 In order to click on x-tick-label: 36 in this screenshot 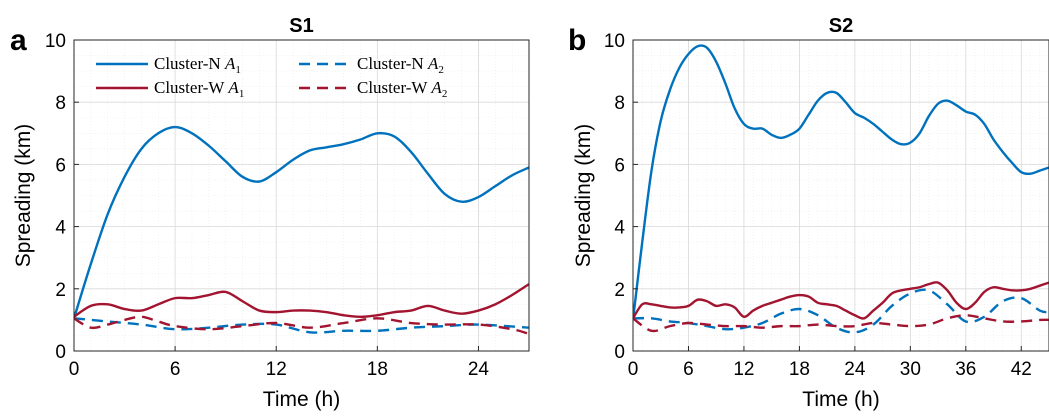, I will do `click(965, 369)`.